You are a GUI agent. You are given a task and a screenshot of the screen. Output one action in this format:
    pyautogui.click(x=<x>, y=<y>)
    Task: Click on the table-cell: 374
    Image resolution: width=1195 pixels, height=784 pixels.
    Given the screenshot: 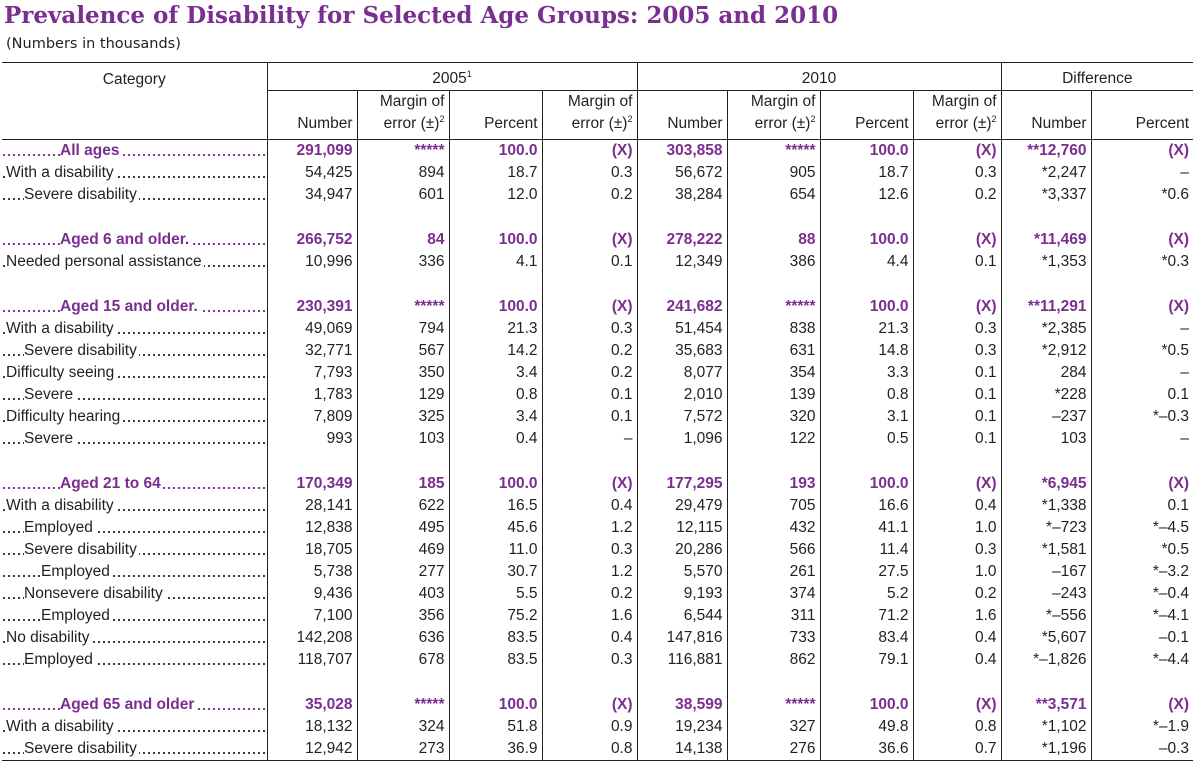 What is the action you would take?
    pyautogui.click(x=773, y=594)
    